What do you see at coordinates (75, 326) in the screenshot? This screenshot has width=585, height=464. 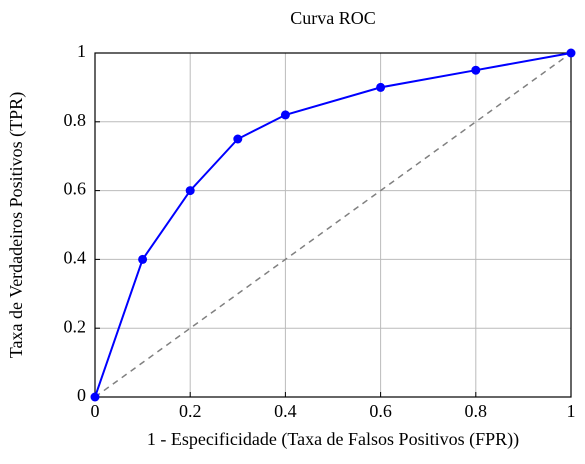 I see `y-tick-label: 0.2` at bounding box center [75, 326].